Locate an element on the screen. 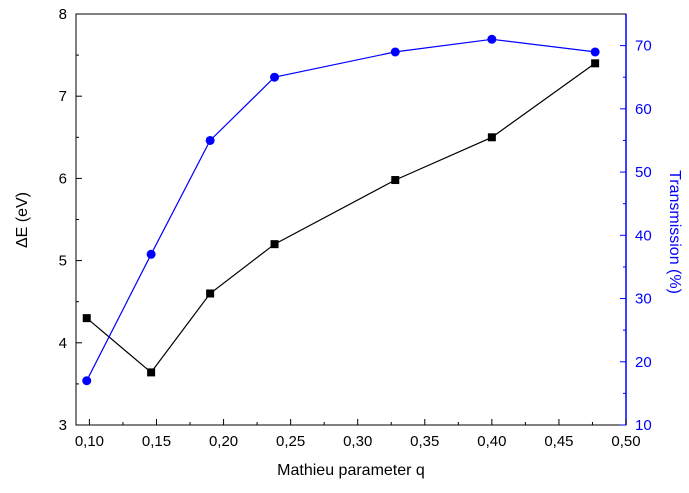 The height and width of the screenshot is (493, 689). x-tick-label: 0,45 is located at coordinates (558, 441).